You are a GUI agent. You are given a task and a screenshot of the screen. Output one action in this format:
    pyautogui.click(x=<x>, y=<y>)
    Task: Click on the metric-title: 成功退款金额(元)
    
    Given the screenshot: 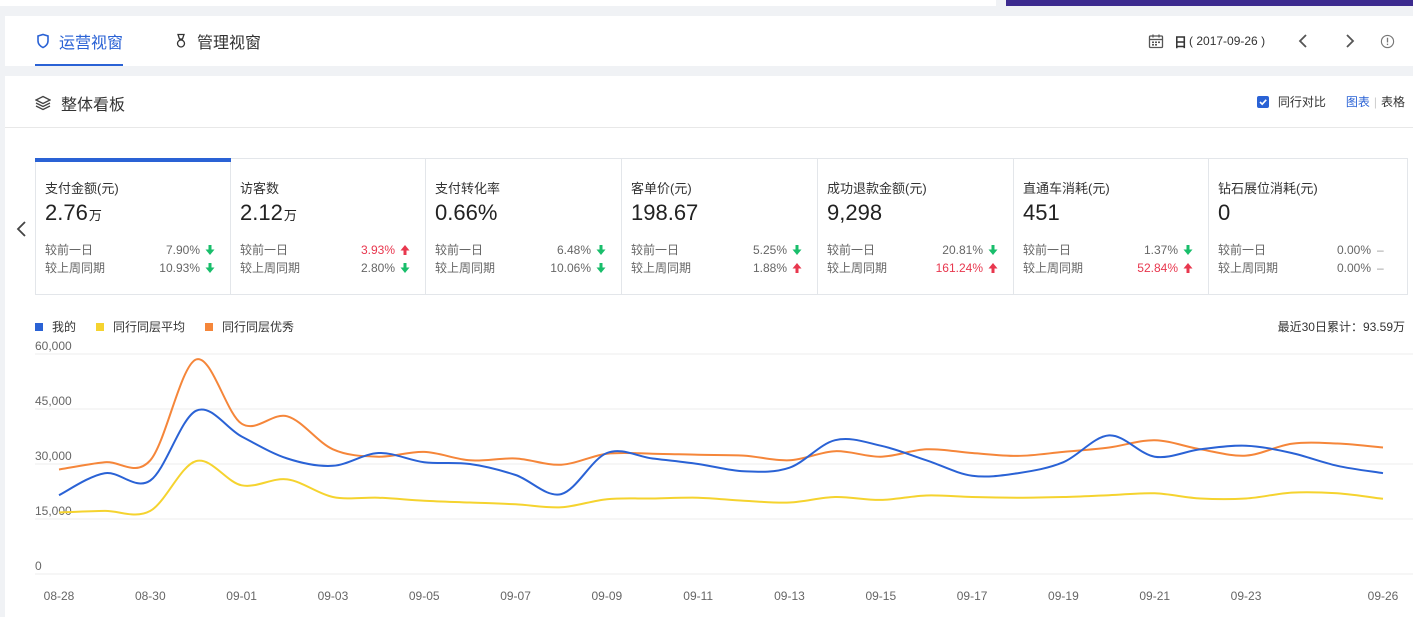 What is the action you would take?
    pyautogui.click(x=877, y=188)
    